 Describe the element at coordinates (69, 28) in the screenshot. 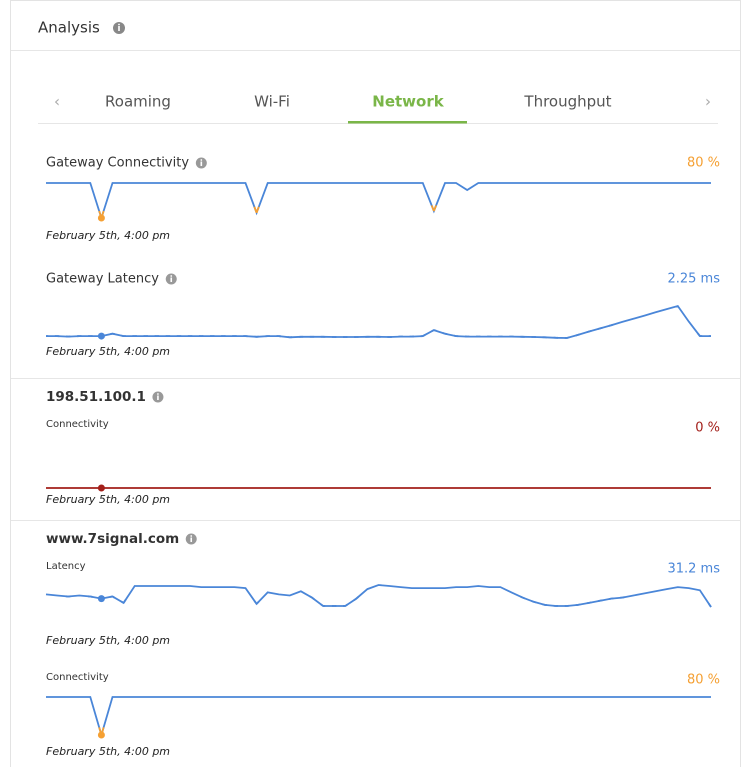

I see `panel-title: Analysis` at that location.